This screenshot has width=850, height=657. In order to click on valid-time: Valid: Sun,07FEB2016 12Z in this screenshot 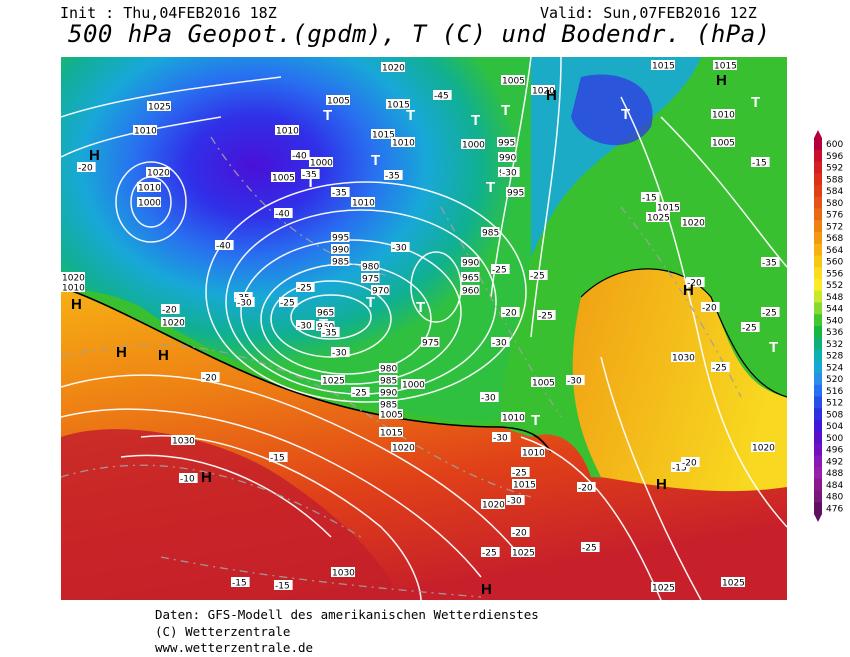, I will do `click(648, 13)`.